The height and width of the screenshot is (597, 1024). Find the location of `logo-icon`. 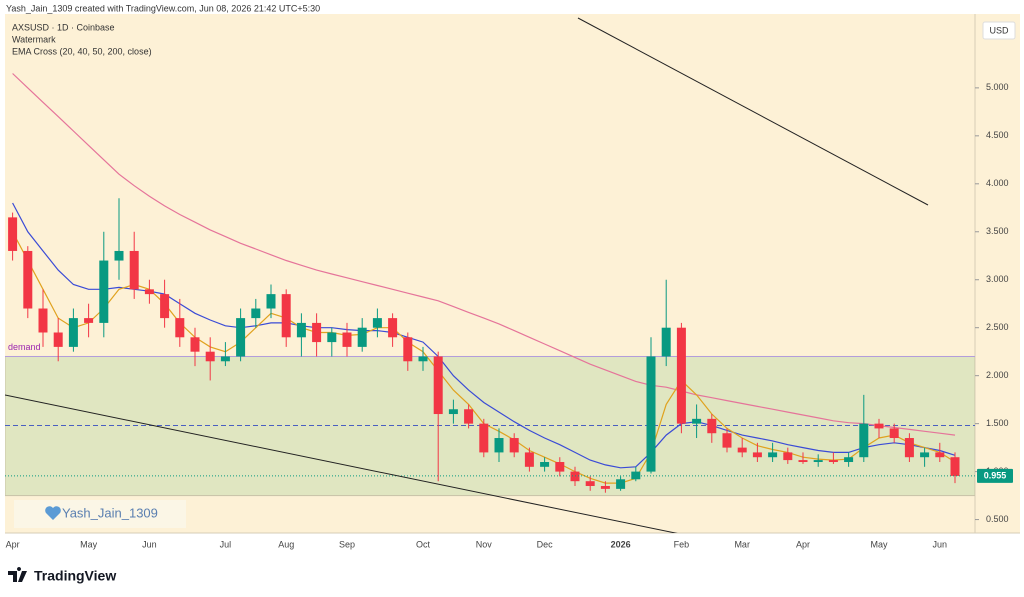

logo-icon is located at coordinates (17, 574).